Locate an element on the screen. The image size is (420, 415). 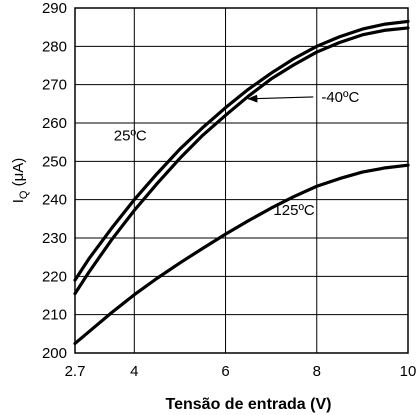
y-tick-label: 270 is located at coordinates (54, 85).